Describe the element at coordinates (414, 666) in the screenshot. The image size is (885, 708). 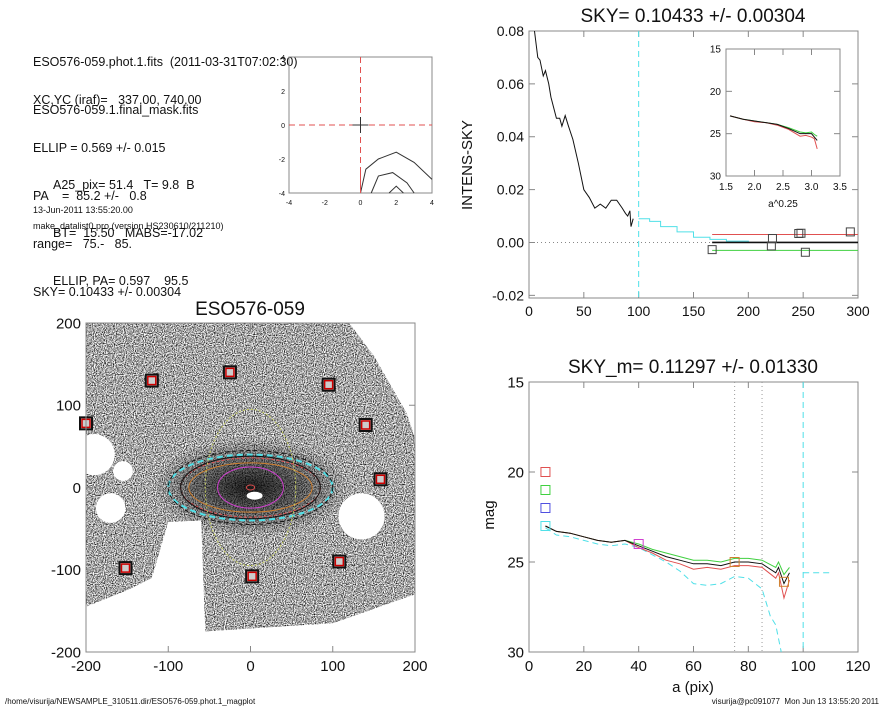
I see `image-xtick-label: 200` at that location.